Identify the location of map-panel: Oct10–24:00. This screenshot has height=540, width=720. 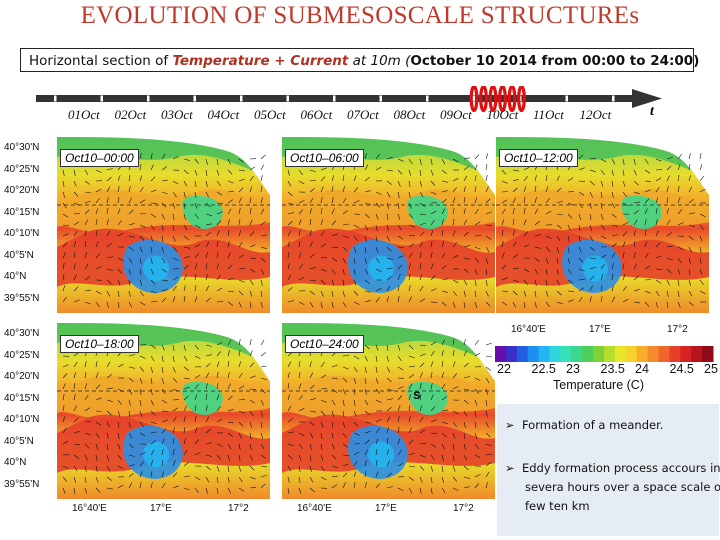
(388, 411).